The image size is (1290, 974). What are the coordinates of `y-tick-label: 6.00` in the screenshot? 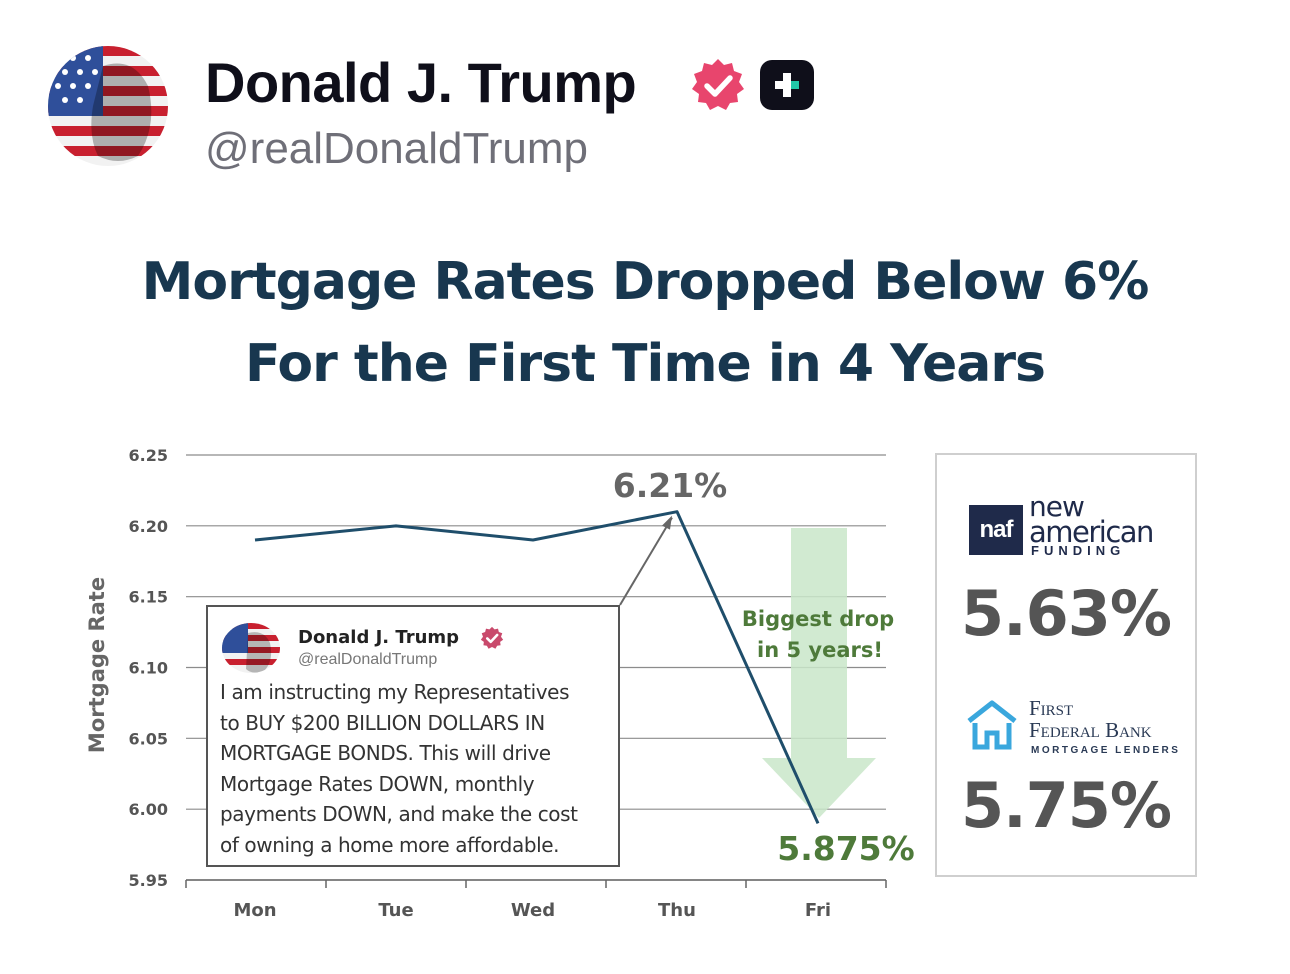 It's located at (148, 809).